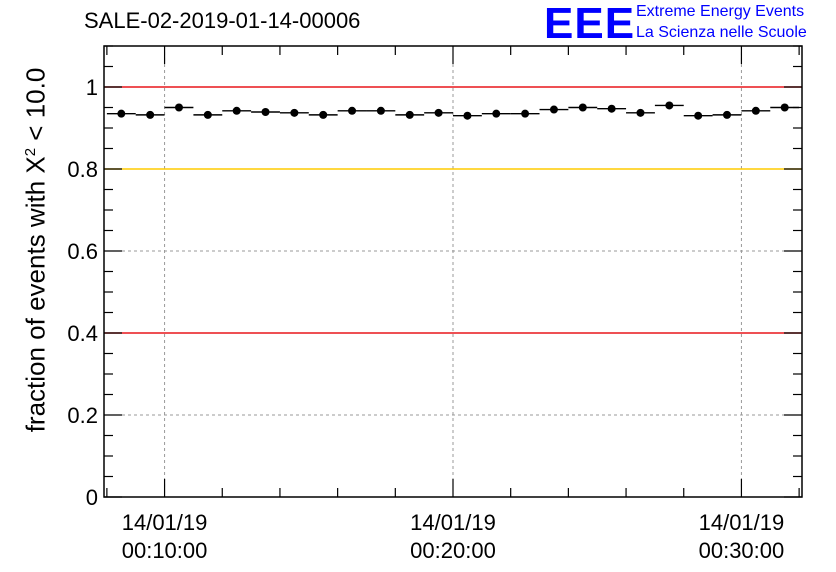 The width and height of the screenshot is (836, 572). What do you see at coordinates (222, 20) in the screenshot?
I see `chart-title: SALE-02-2019-01-14-00006` at bounding box center [222, 20].